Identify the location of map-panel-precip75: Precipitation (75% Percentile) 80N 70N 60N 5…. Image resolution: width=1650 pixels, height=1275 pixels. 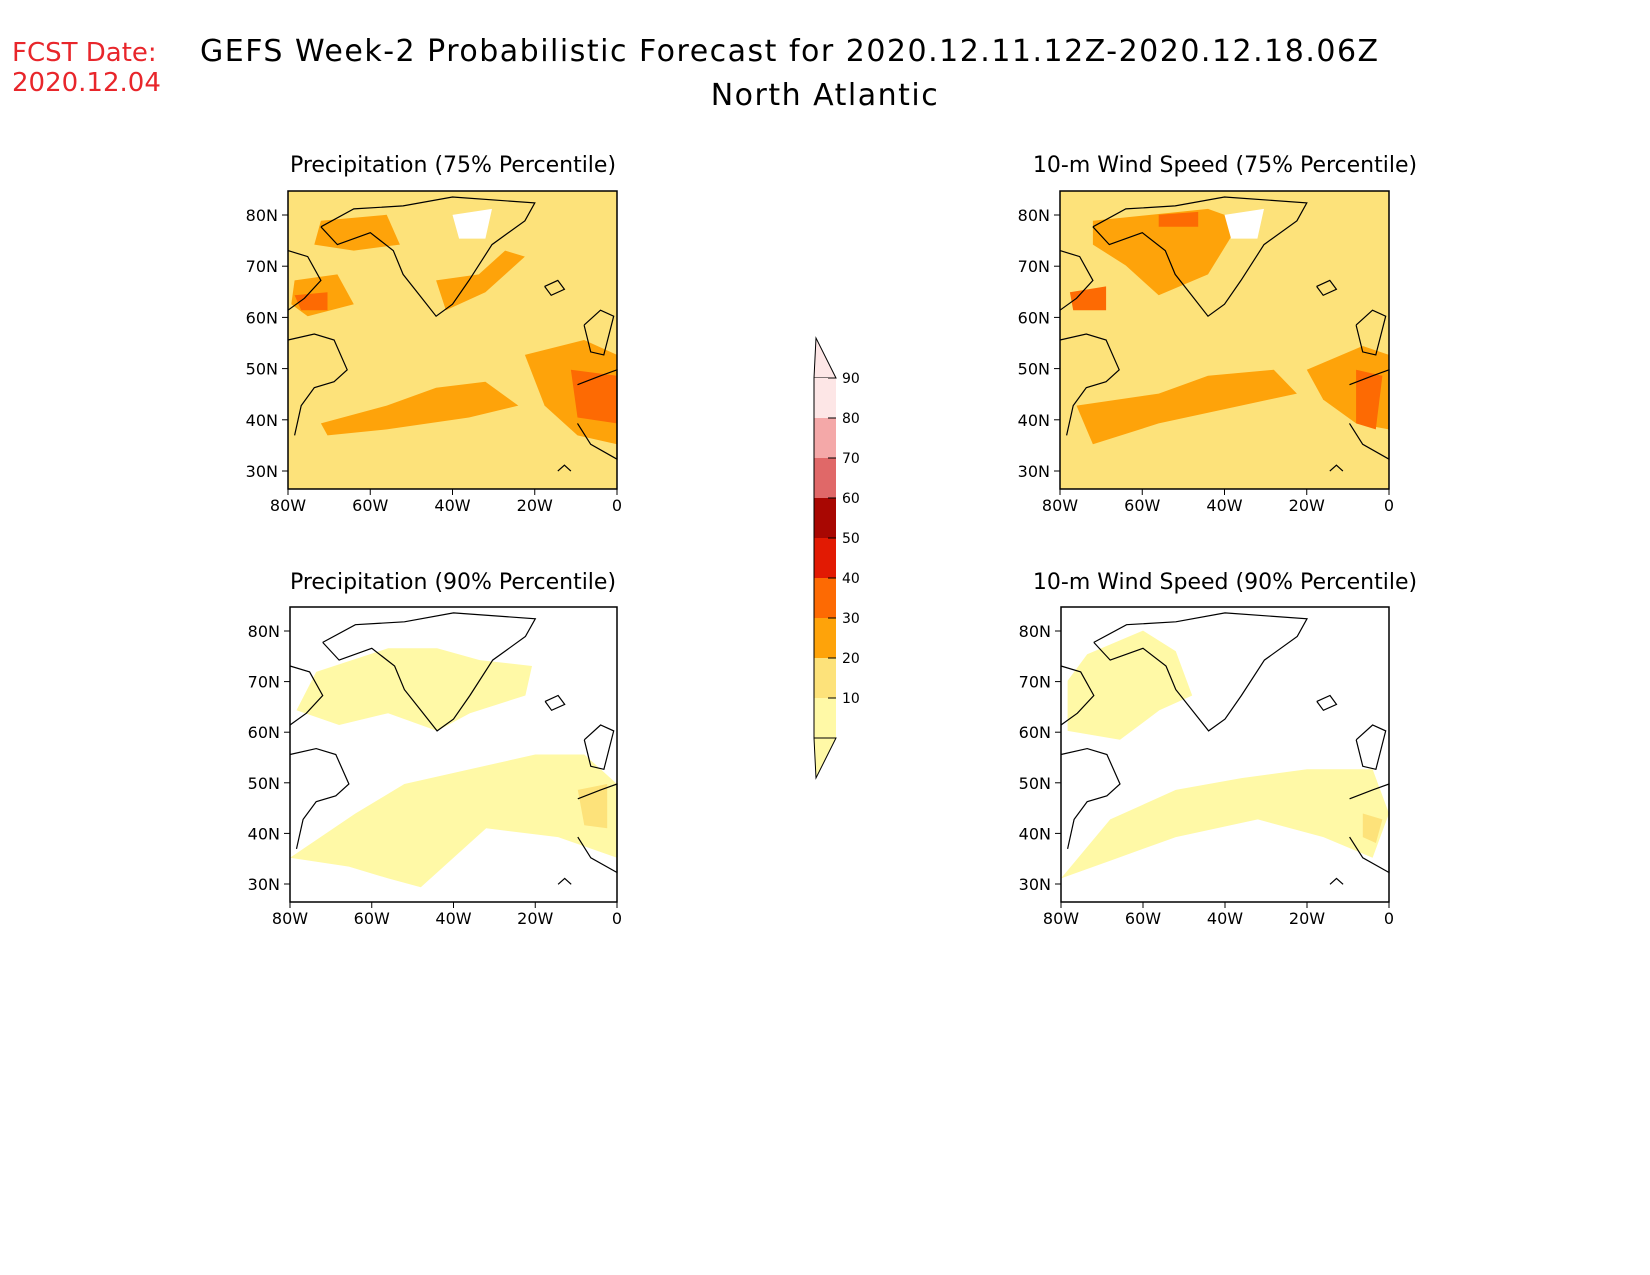
(434, 334).